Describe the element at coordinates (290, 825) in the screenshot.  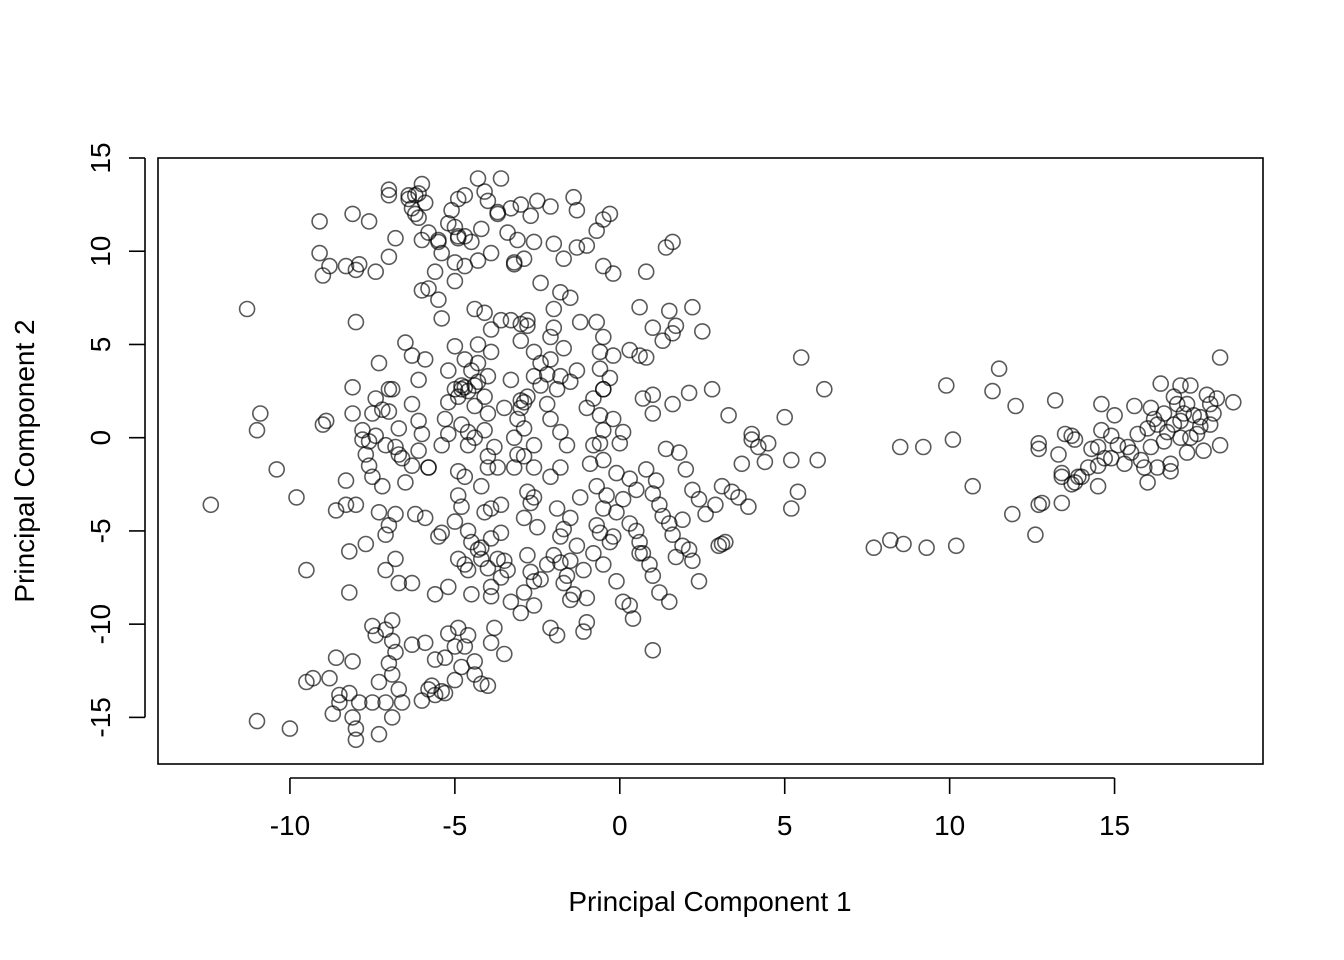
I see `x-tick-label: -10` at that location.